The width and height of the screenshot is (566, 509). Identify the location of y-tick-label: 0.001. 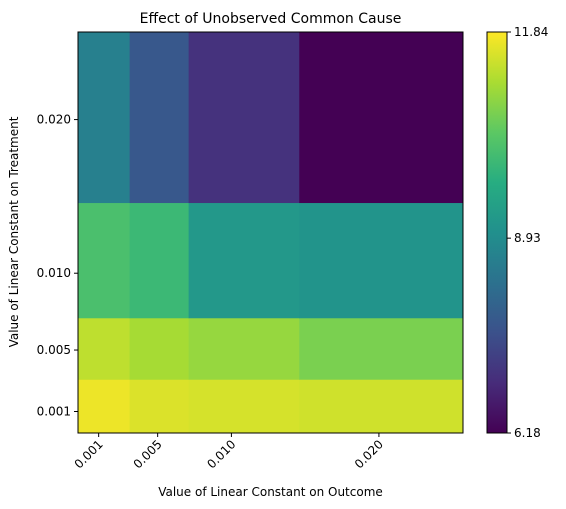
(54, 411).